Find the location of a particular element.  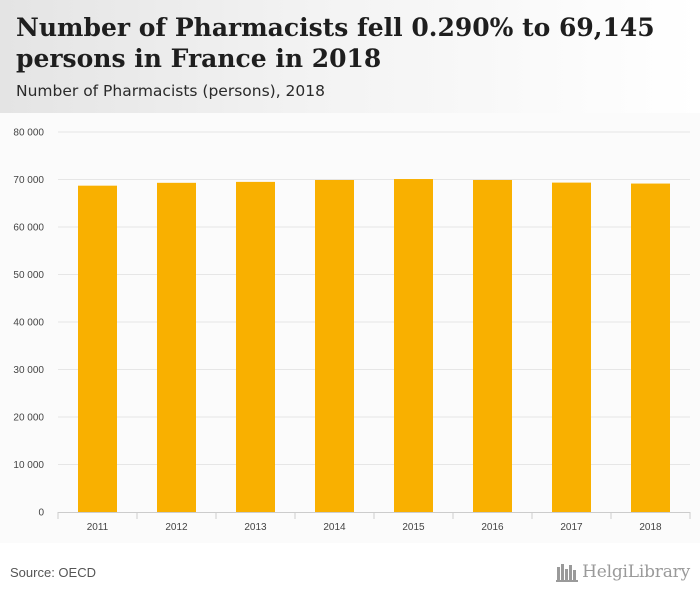

bar-2016 is located at coordinates (492, 345).